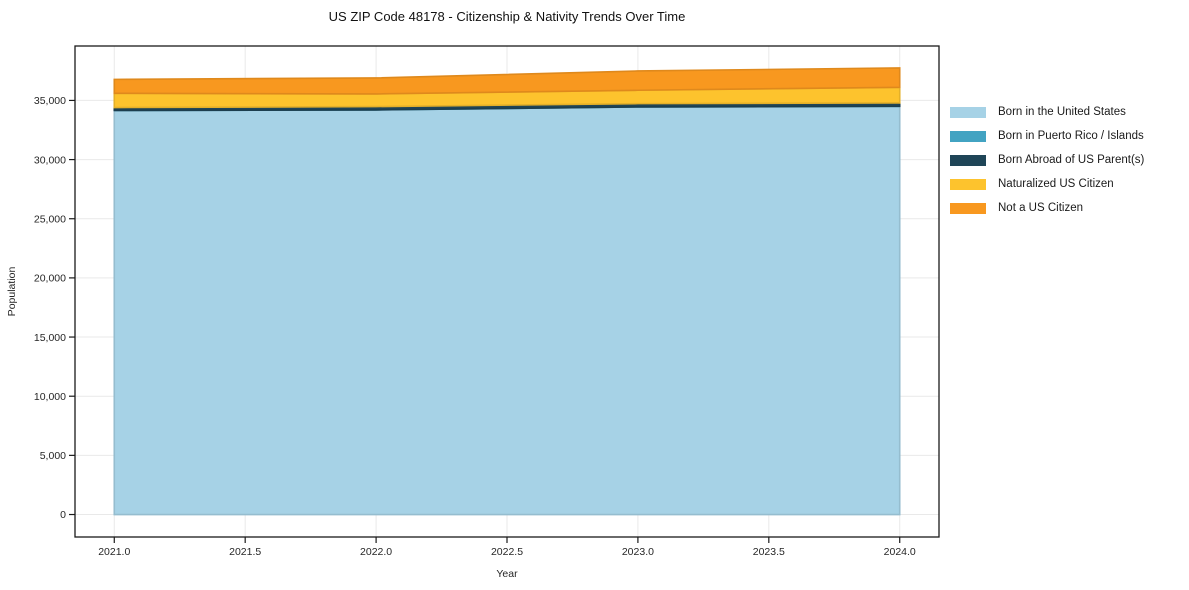 Image resolution: width=1189 pixels, height=590 pixels. Describe the element at coordinates (1071, 160) in the screenshot. I see `legend-label: Born Abroad of US Parent(s)` at that location.